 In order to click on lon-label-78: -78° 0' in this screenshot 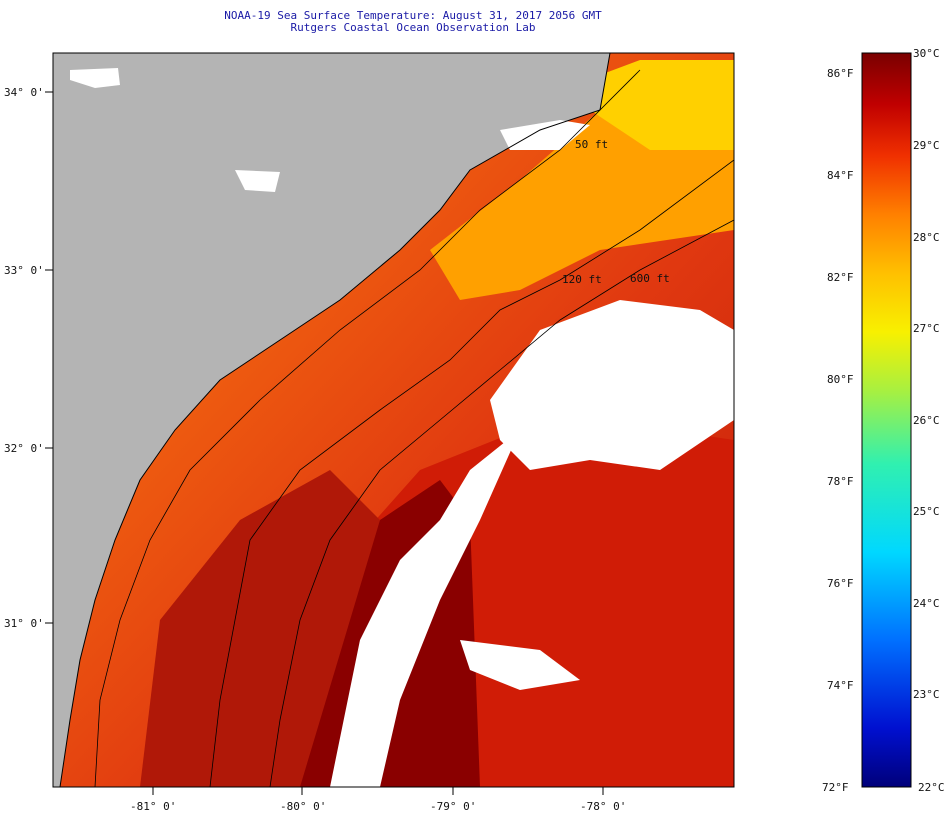, I will do `click(603, 806)`.